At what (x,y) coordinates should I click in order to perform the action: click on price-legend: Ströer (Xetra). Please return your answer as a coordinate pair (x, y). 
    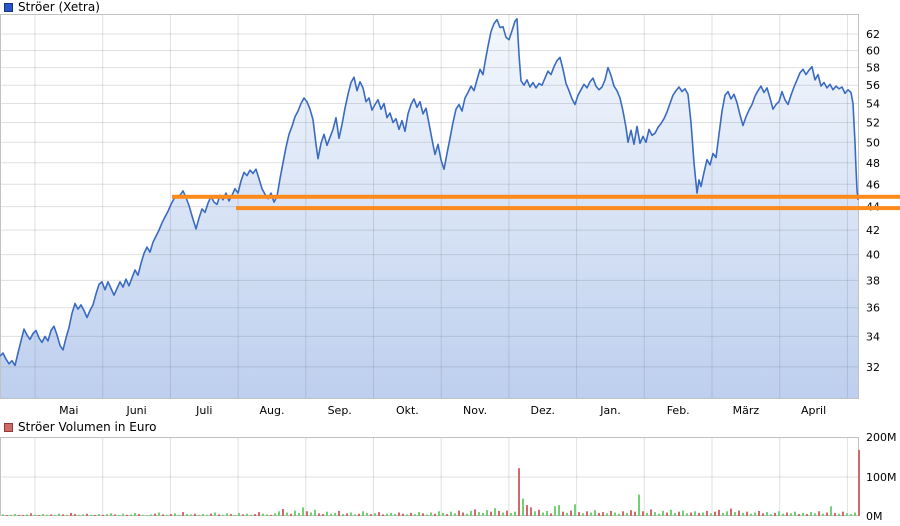
    Looking at the image, I should click on (52, 7).